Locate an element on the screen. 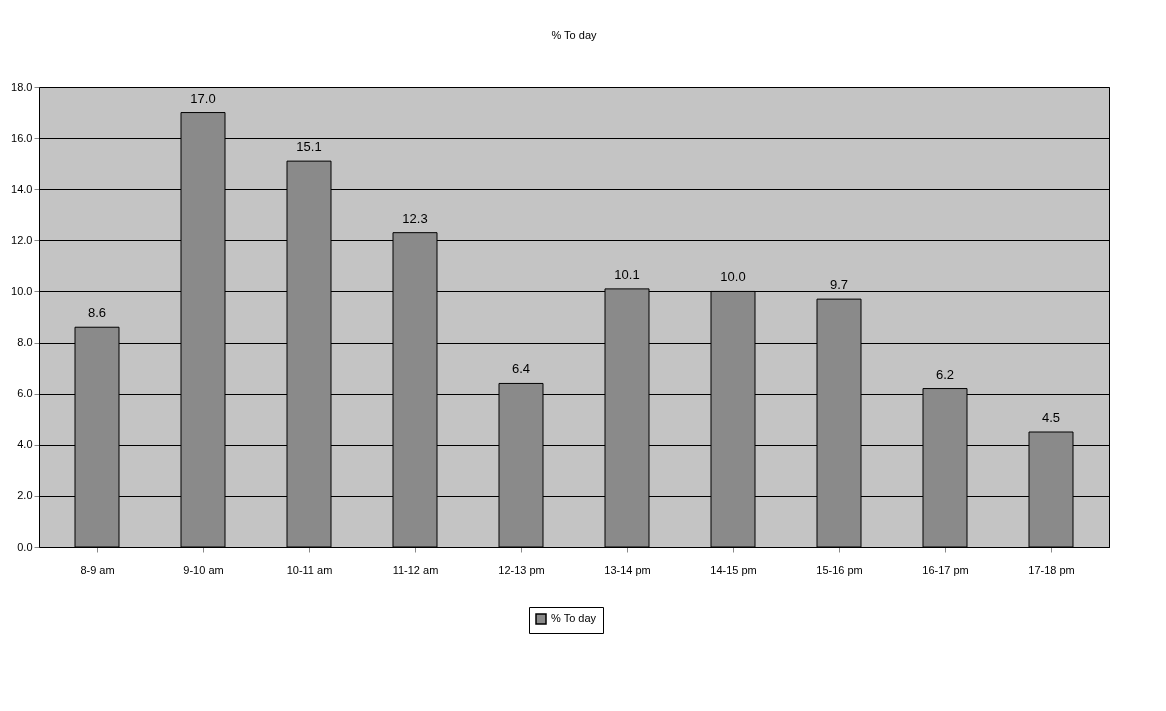 The image size is (1166, 711). x-tick-label: 10-11 am is located at coordinates (309, 569).